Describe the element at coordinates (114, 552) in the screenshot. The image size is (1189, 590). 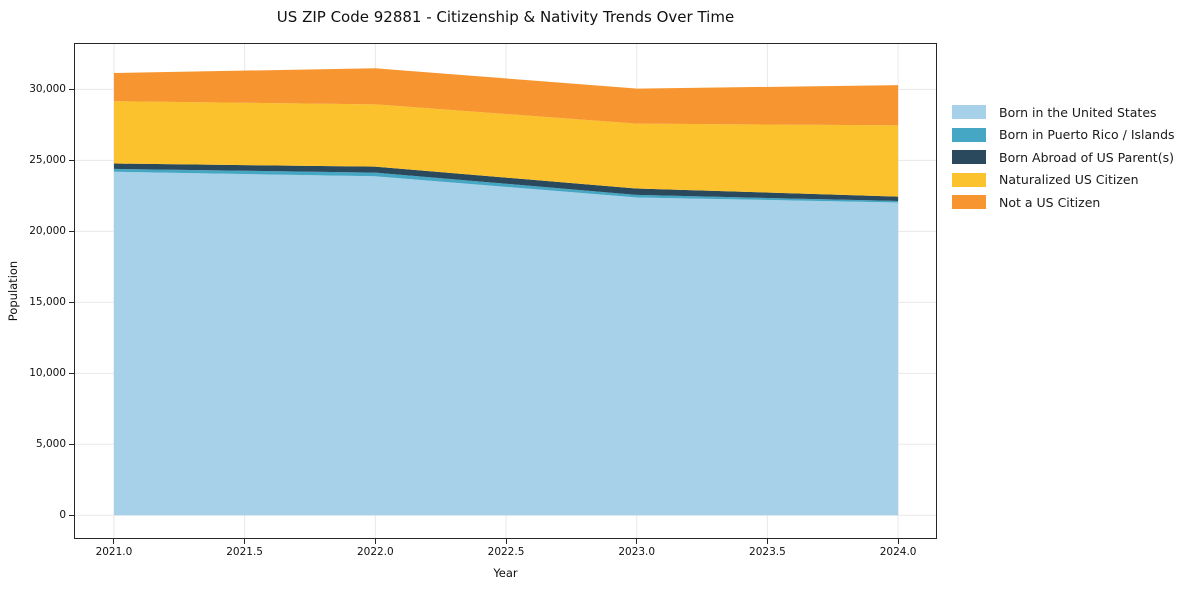
I see `x-tick-label: 2021.0` at that location.